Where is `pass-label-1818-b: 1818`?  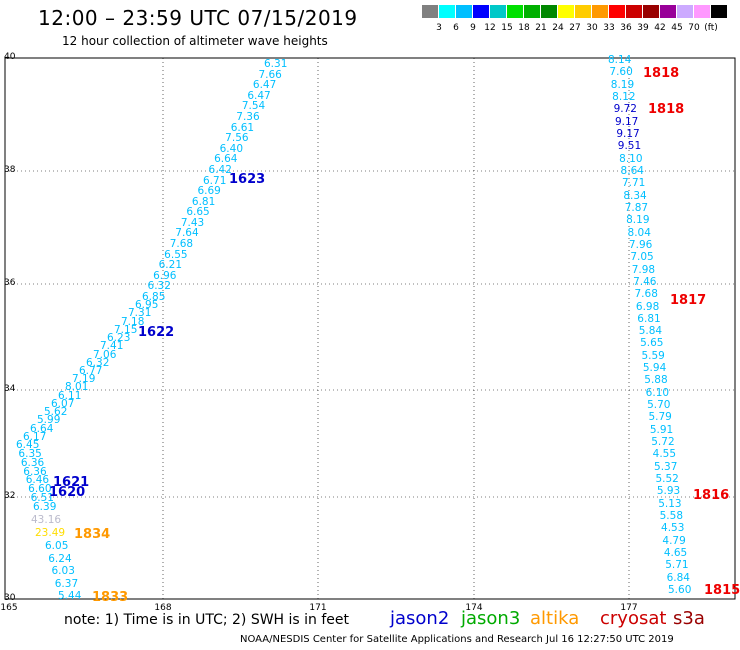 pass-label-1818-b: 1818 is located at coordinates (666, 109).